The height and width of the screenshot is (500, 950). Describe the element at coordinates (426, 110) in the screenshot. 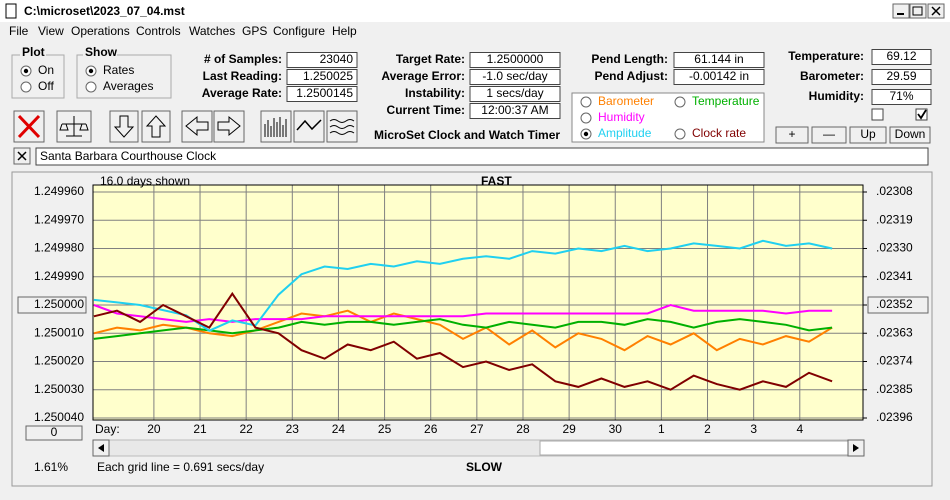

I see `field-label: Current Time:` at that location.